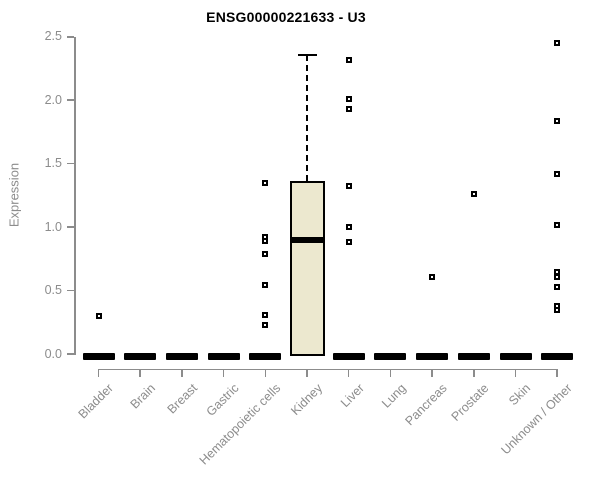 Image resolution: width=600 pixels, height=500 pixels. Describe the element at coordinates (14, 195) in the screenshot. I see `y-axis-title: Expression` at that location.